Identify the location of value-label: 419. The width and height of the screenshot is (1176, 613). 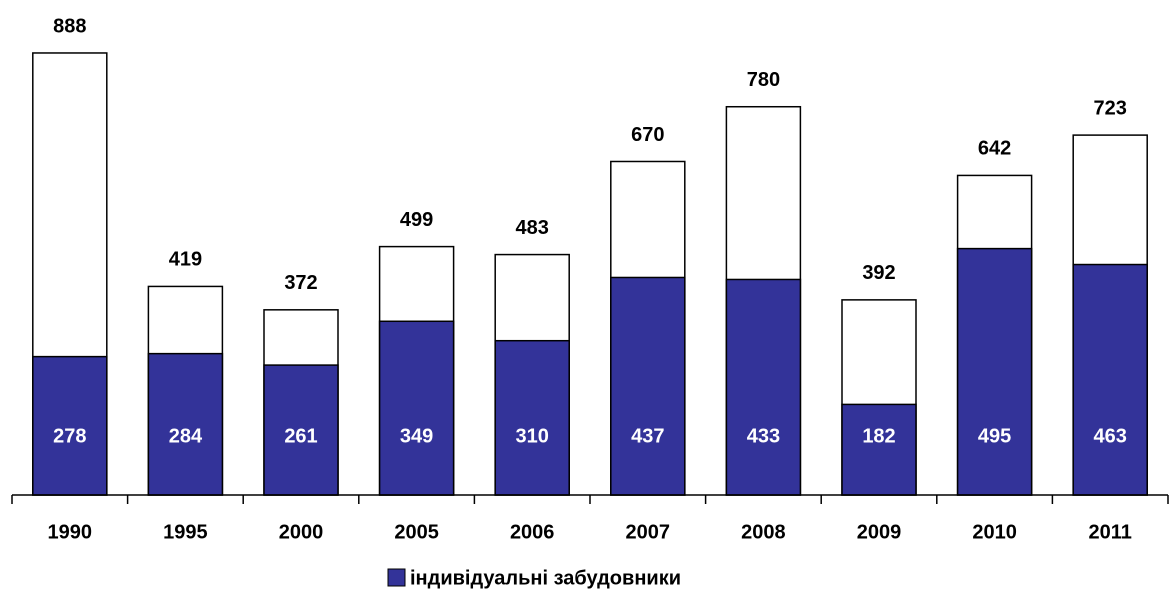
(185, 260).